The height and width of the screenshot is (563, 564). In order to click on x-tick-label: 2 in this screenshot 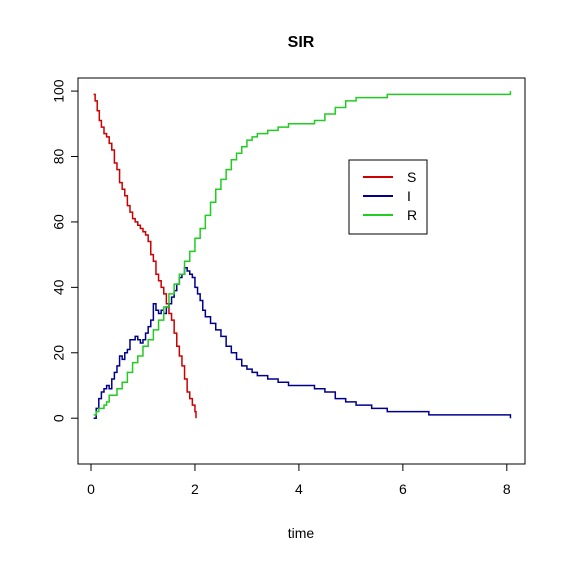, I will do `click(195, 489)`.